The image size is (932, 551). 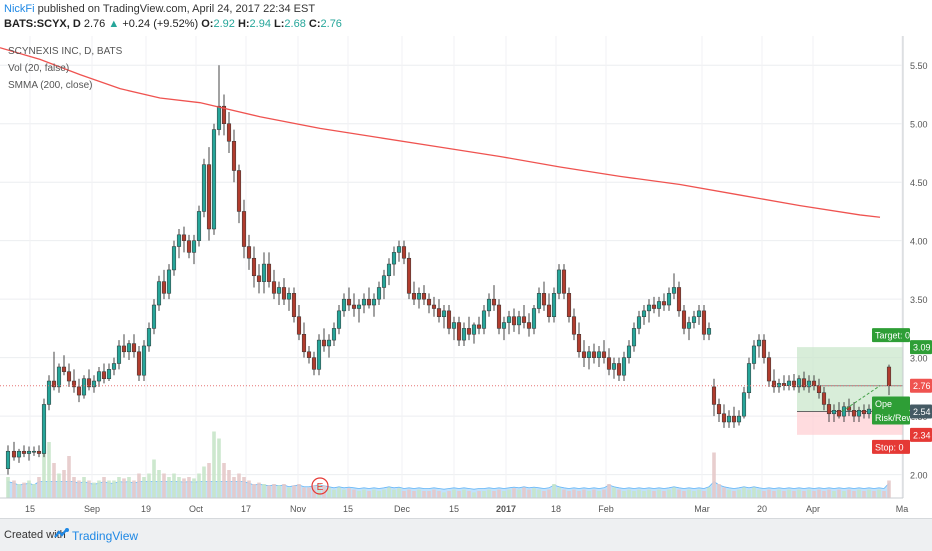 I want to click on time-tick-label: Mar, so click(x=702, y=509).